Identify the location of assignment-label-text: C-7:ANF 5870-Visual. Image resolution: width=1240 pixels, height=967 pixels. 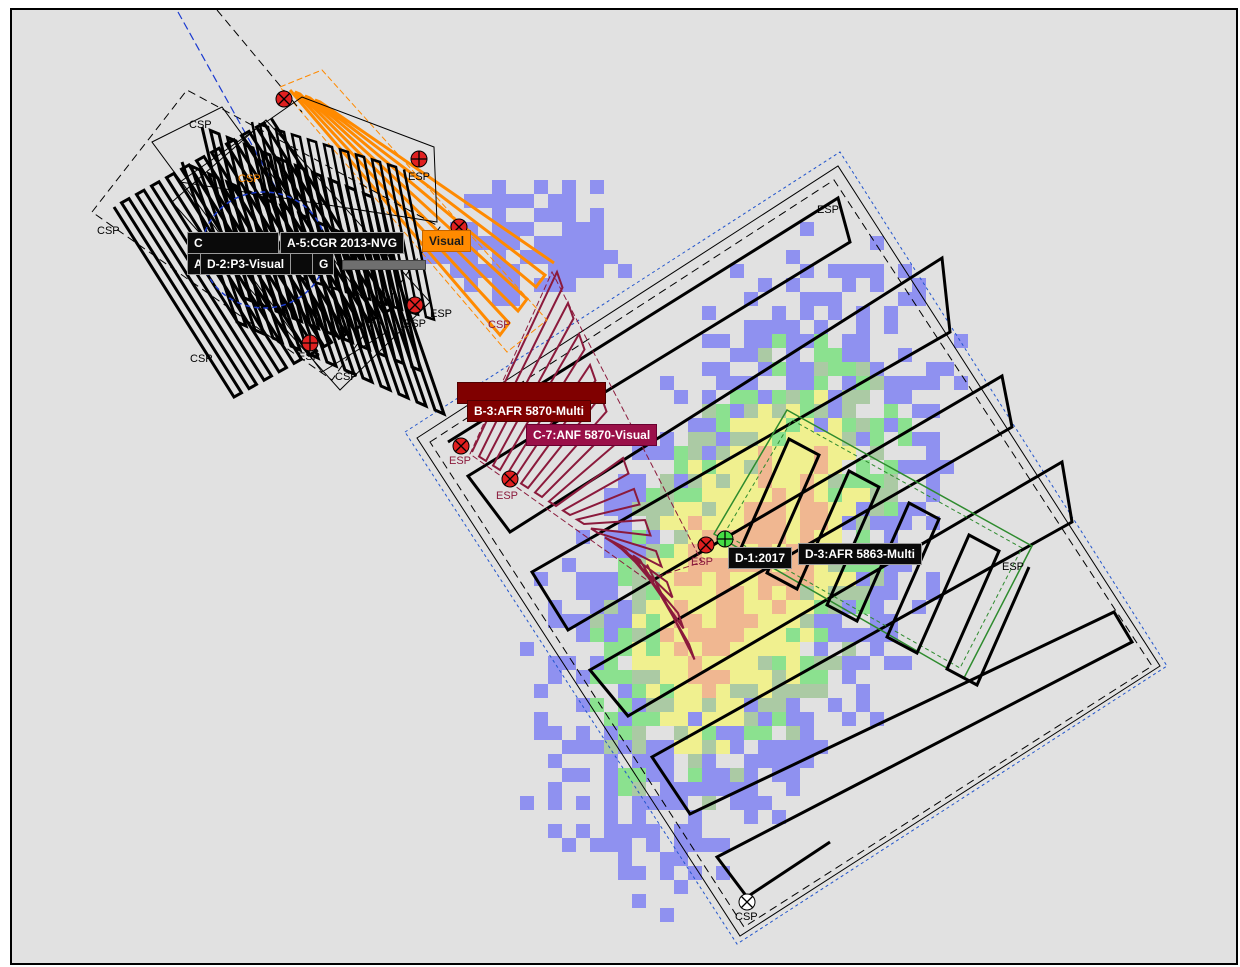
(592, 435).